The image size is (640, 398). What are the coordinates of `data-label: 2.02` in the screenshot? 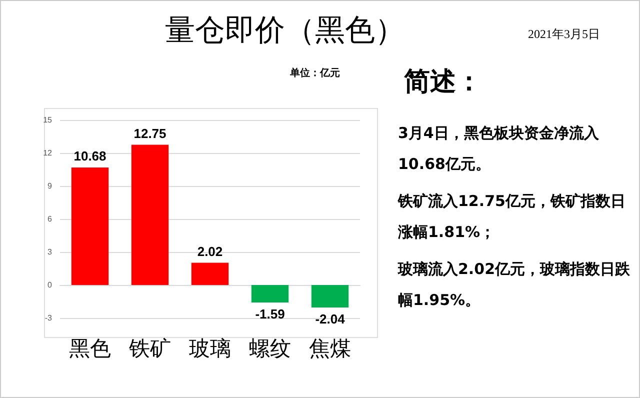 It's located at (210, 251).